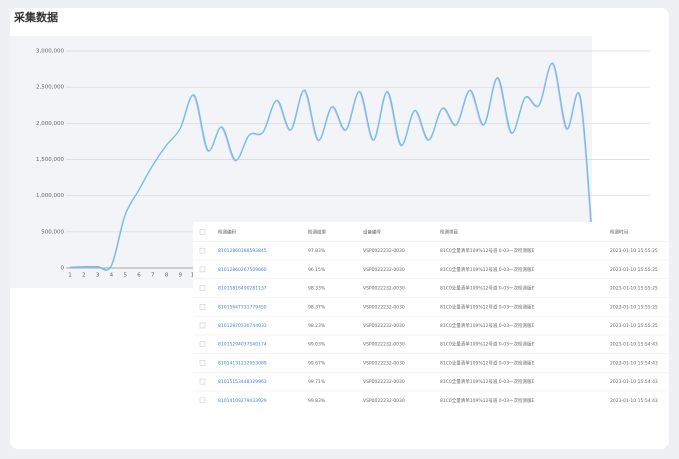  I want to click on table-cell: 98.33%, so click(317, 289).